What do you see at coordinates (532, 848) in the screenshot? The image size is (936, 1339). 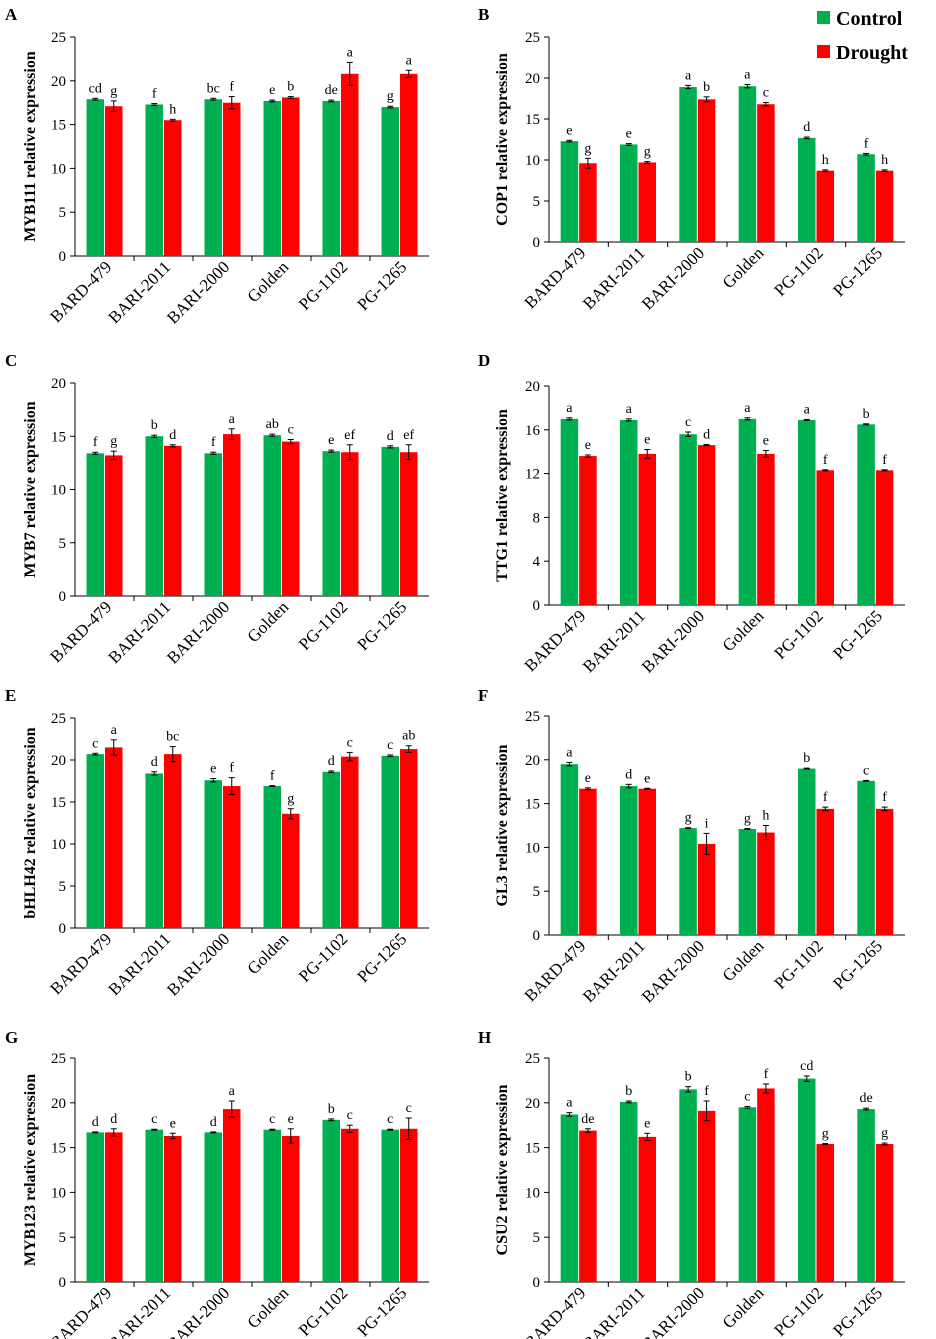 I see `y-tick-label-f-10: 10` at bounding box center [532, 848].